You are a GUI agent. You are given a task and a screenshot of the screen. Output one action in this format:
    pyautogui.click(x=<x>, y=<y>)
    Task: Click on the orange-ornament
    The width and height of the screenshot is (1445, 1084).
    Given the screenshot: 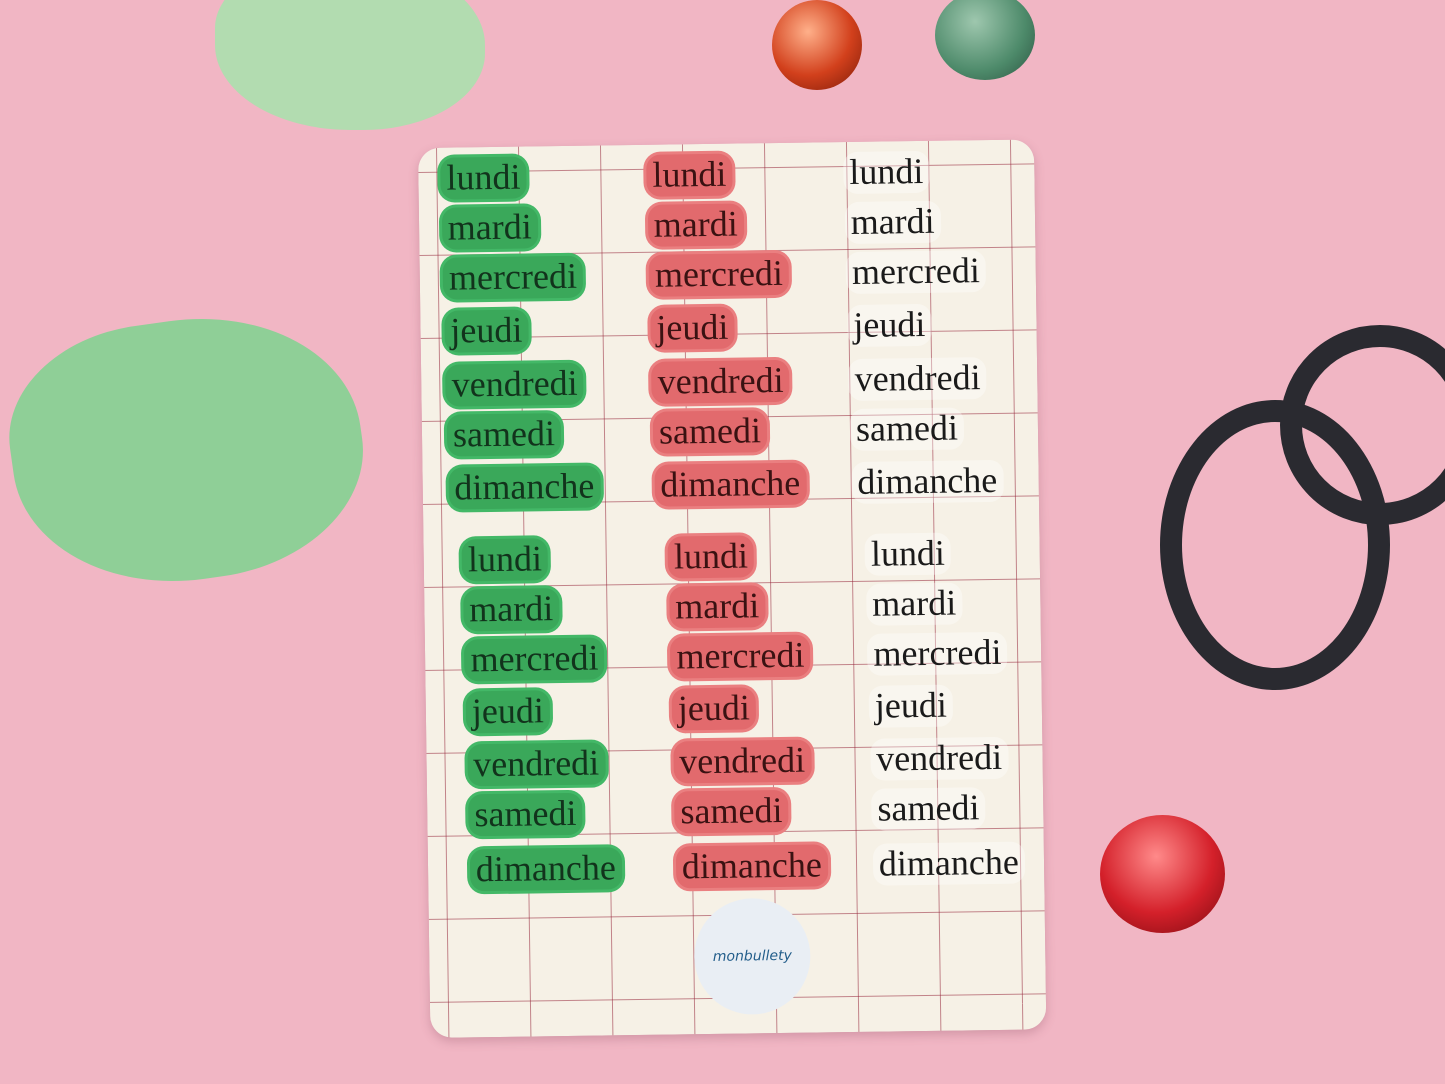 What is the action you would take?
    pyautogui.click(x=817, y=45)
    